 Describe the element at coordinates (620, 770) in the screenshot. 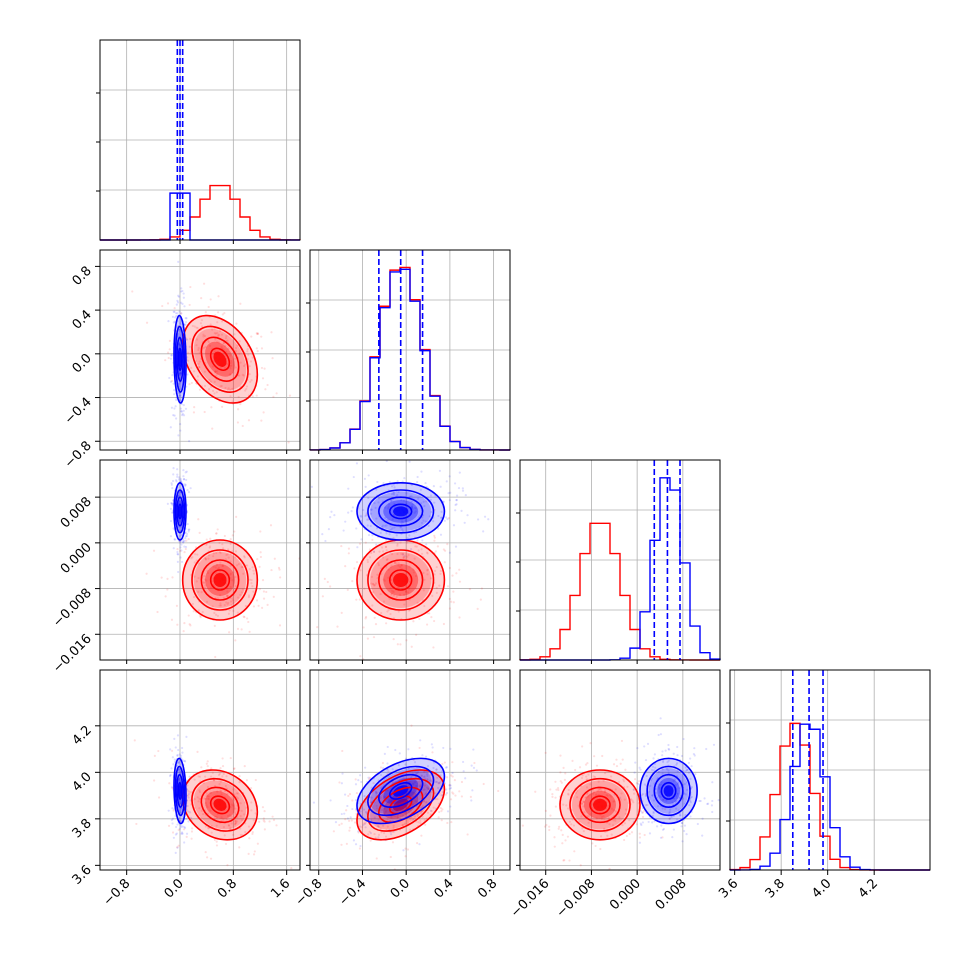

I see `panel-frame` at that location.